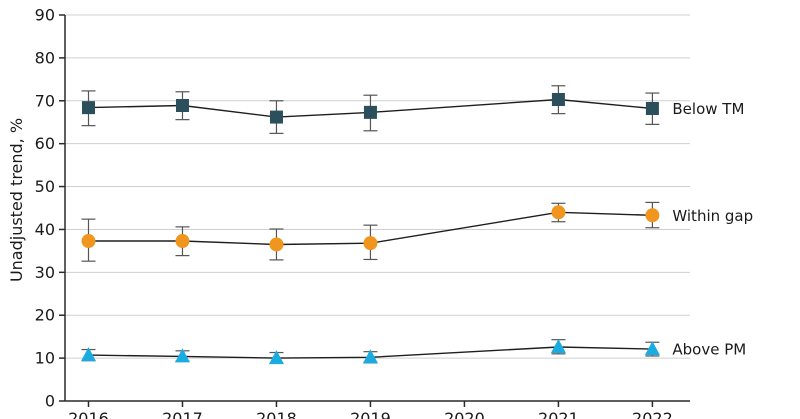 The image size is (800, 419). What do you see at coordinates (45, 57) in the screenshot?
I see `y-tick-label-80: 80` at bounding box center [45, 57].